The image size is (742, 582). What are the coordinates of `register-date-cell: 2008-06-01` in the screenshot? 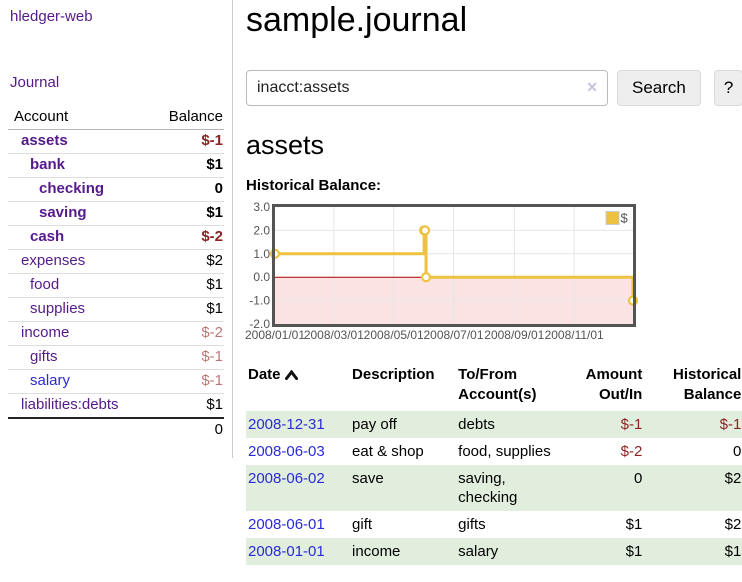 It's located at (295, 524).